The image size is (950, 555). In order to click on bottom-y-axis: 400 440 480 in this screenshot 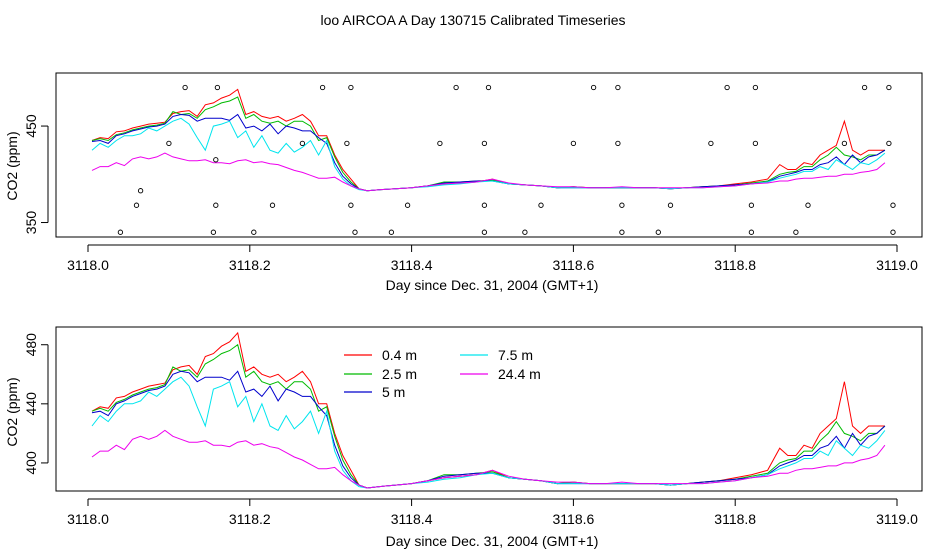, I will do `click(36, 404)`.